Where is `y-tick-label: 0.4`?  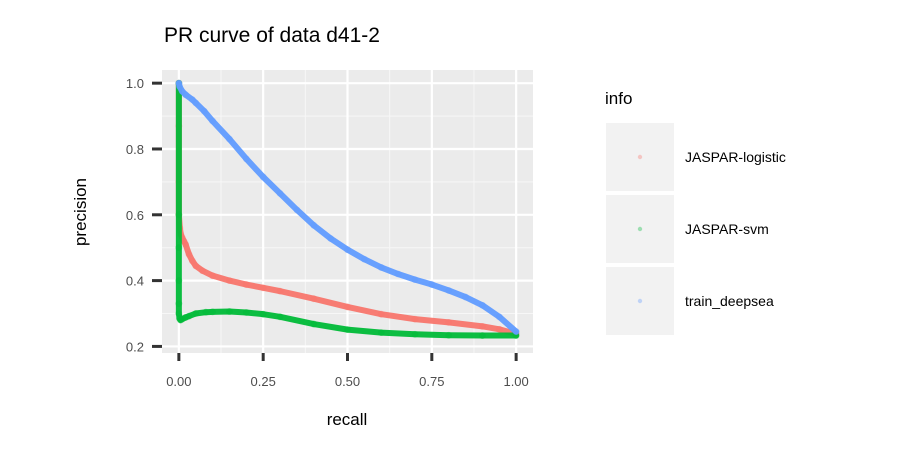
y-tick-label: 0.4 is located at coordinates (135, 281).